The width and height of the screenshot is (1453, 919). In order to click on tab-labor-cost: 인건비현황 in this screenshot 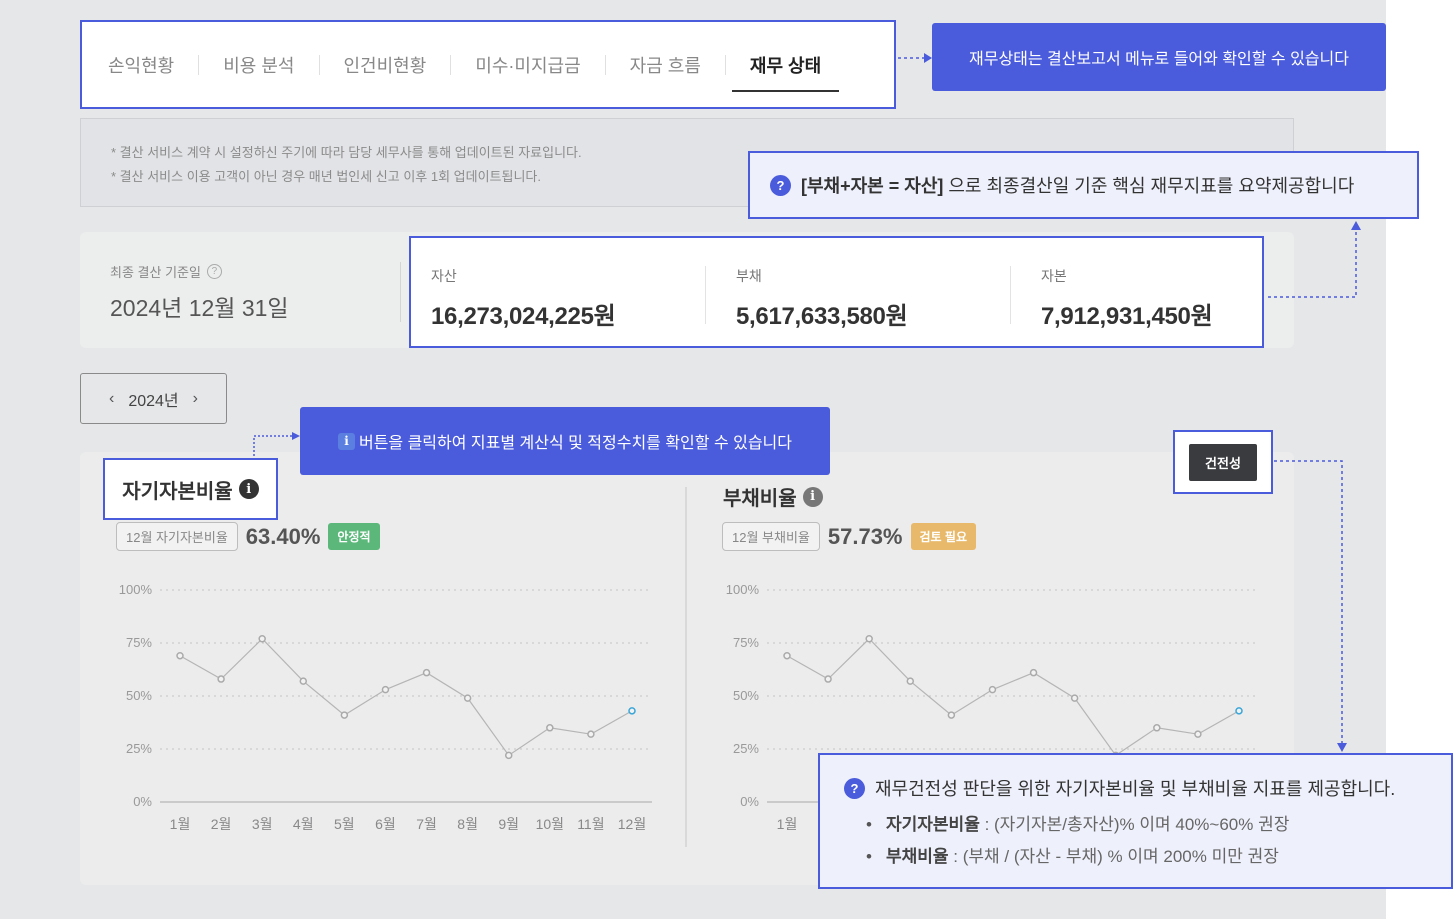, I will do `click(385, 65)`.